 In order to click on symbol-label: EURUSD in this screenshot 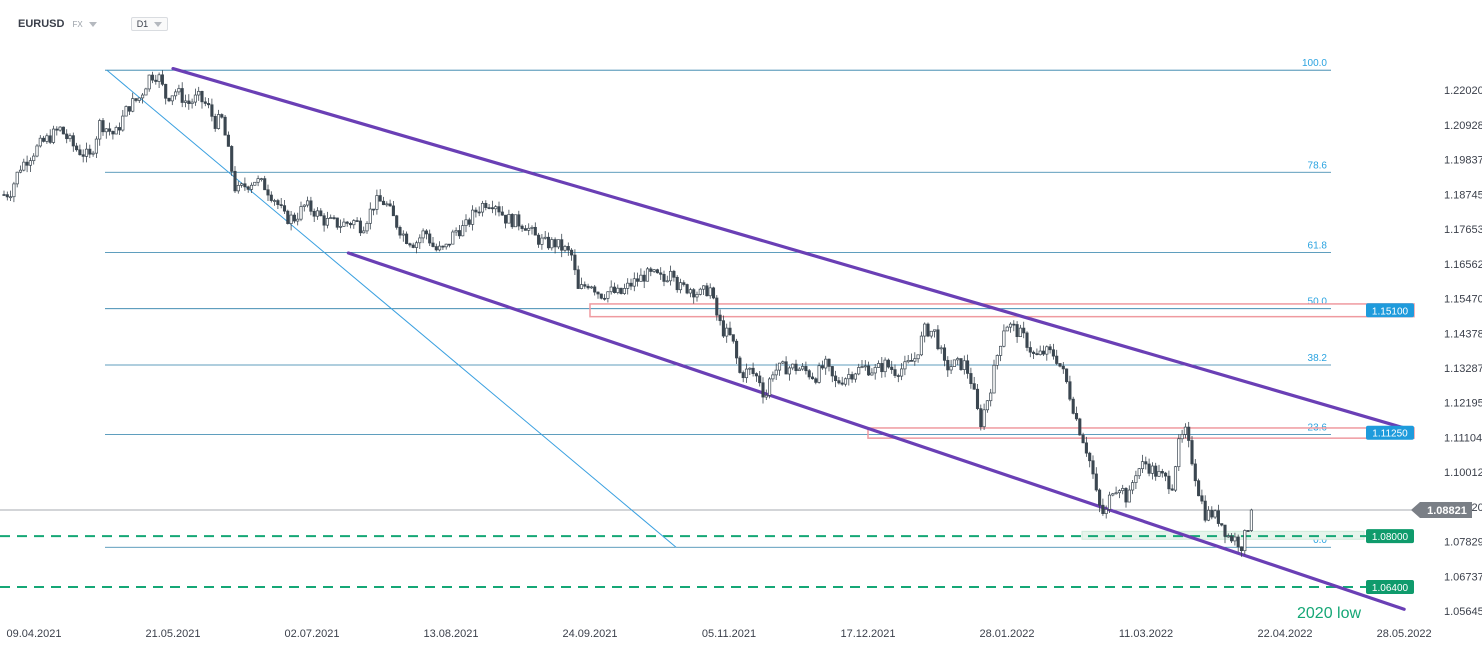, I will do `click(41, 24)`.